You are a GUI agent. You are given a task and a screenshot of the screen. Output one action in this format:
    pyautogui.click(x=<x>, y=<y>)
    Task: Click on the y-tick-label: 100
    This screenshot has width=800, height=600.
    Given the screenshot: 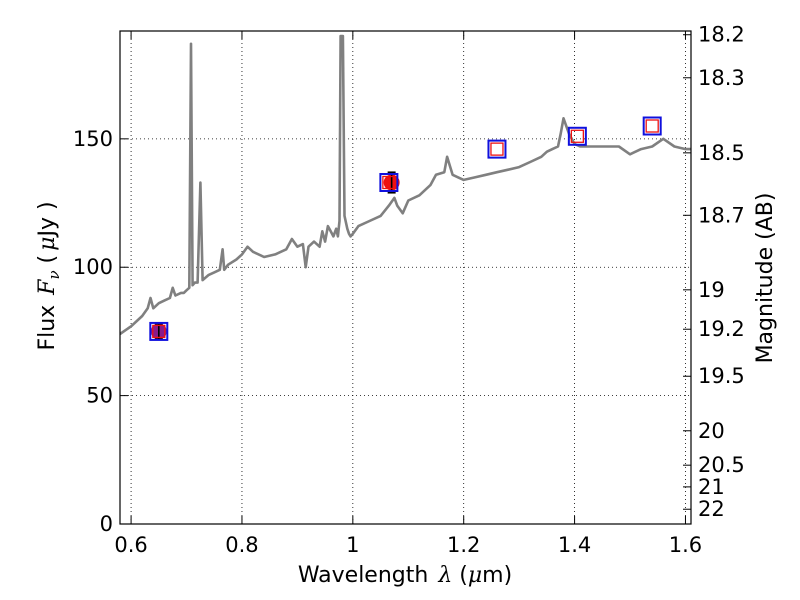 What is the action you would take?
    pyautogui.click(x=93, y=267)
    